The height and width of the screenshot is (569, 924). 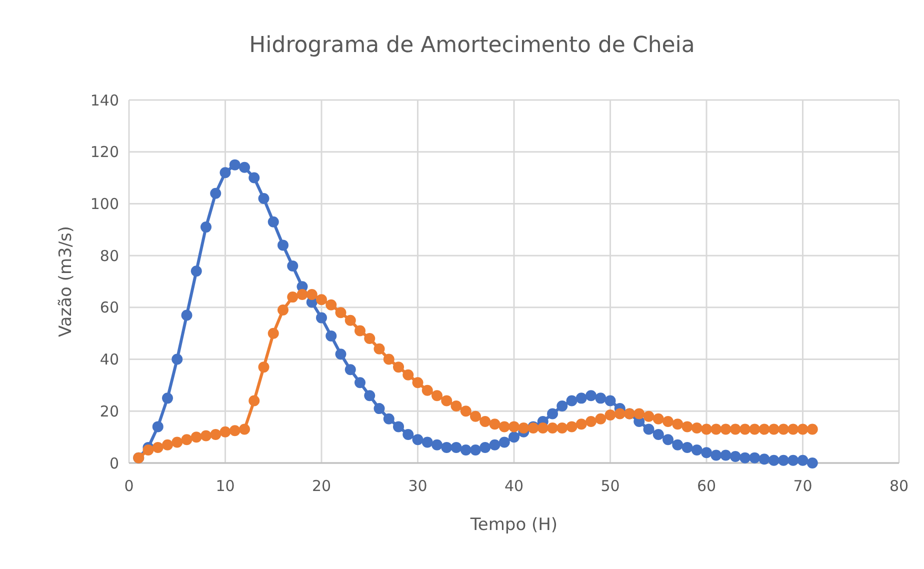 I want to click on x-tick-label: 80, so click(x=899, y=486).